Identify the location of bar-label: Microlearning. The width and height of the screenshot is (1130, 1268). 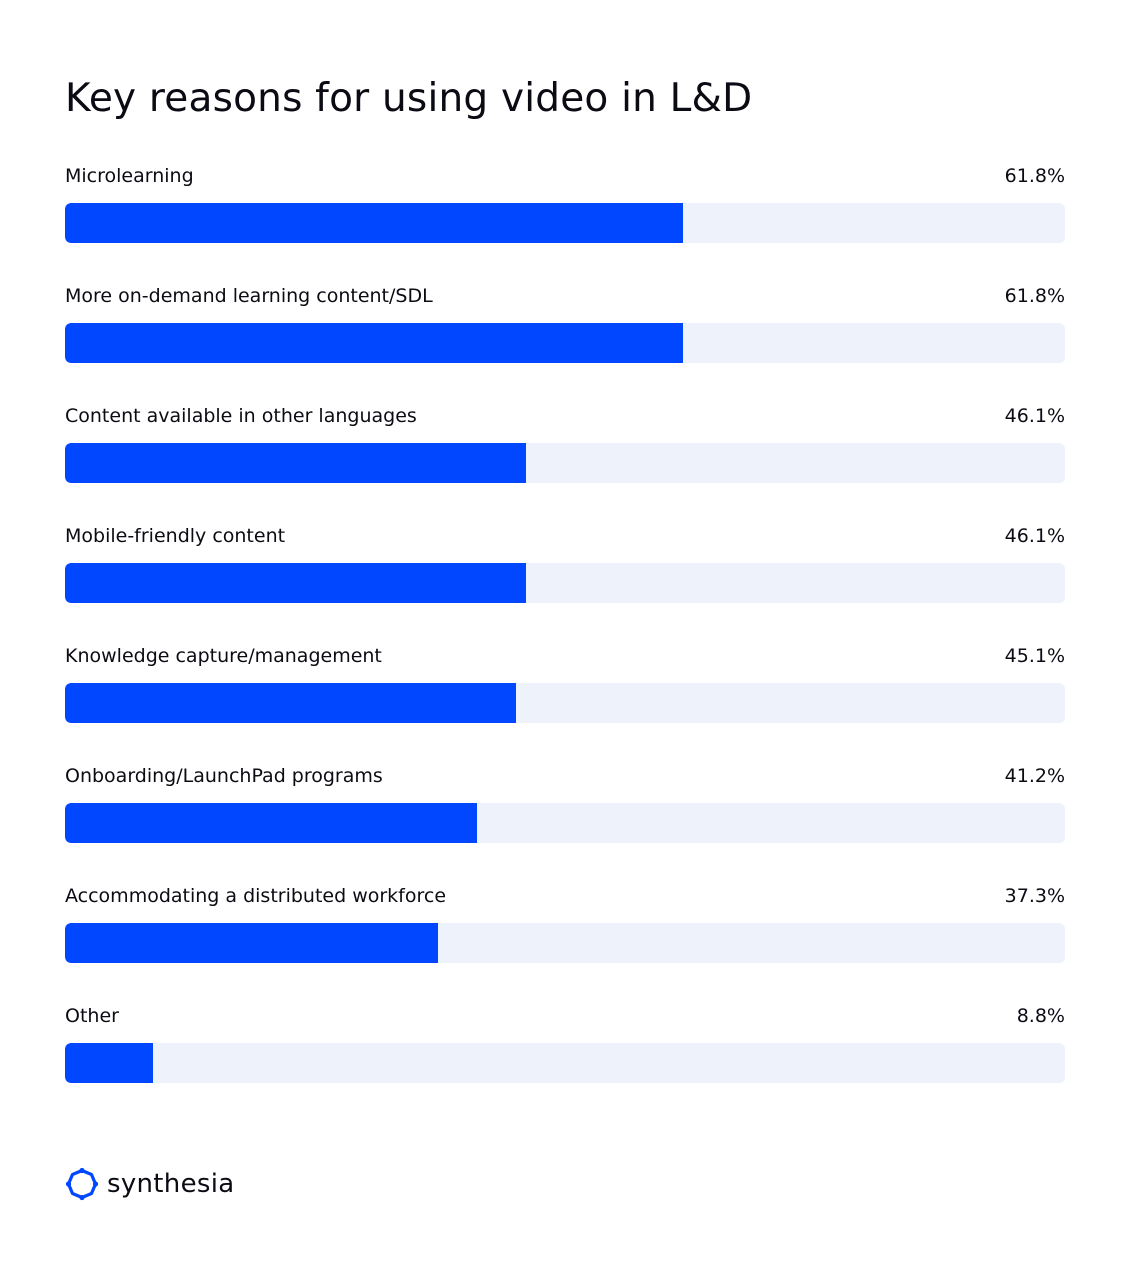
(129, 176).